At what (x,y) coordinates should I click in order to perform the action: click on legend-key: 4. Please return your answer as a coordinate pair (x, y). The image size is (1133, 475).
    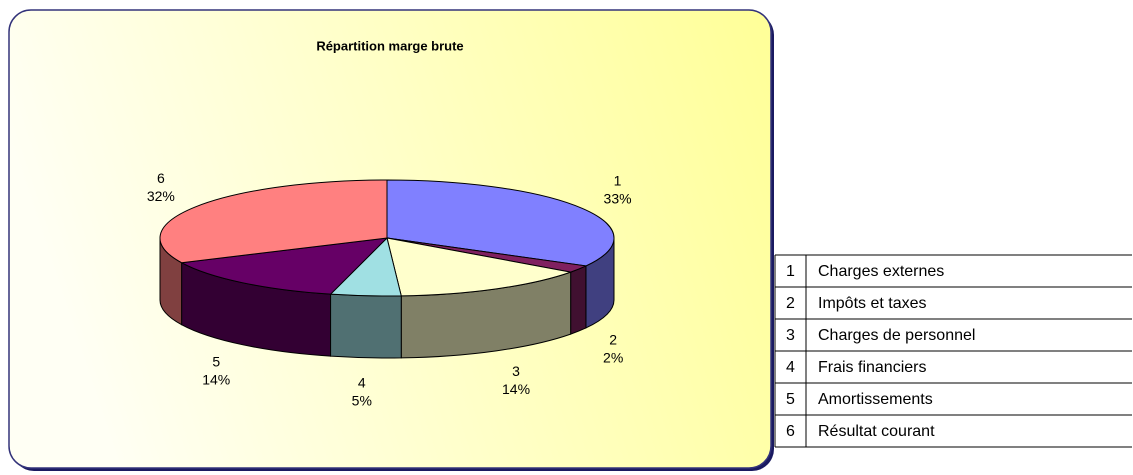
    Looking at the image, I should click on (790, 367).